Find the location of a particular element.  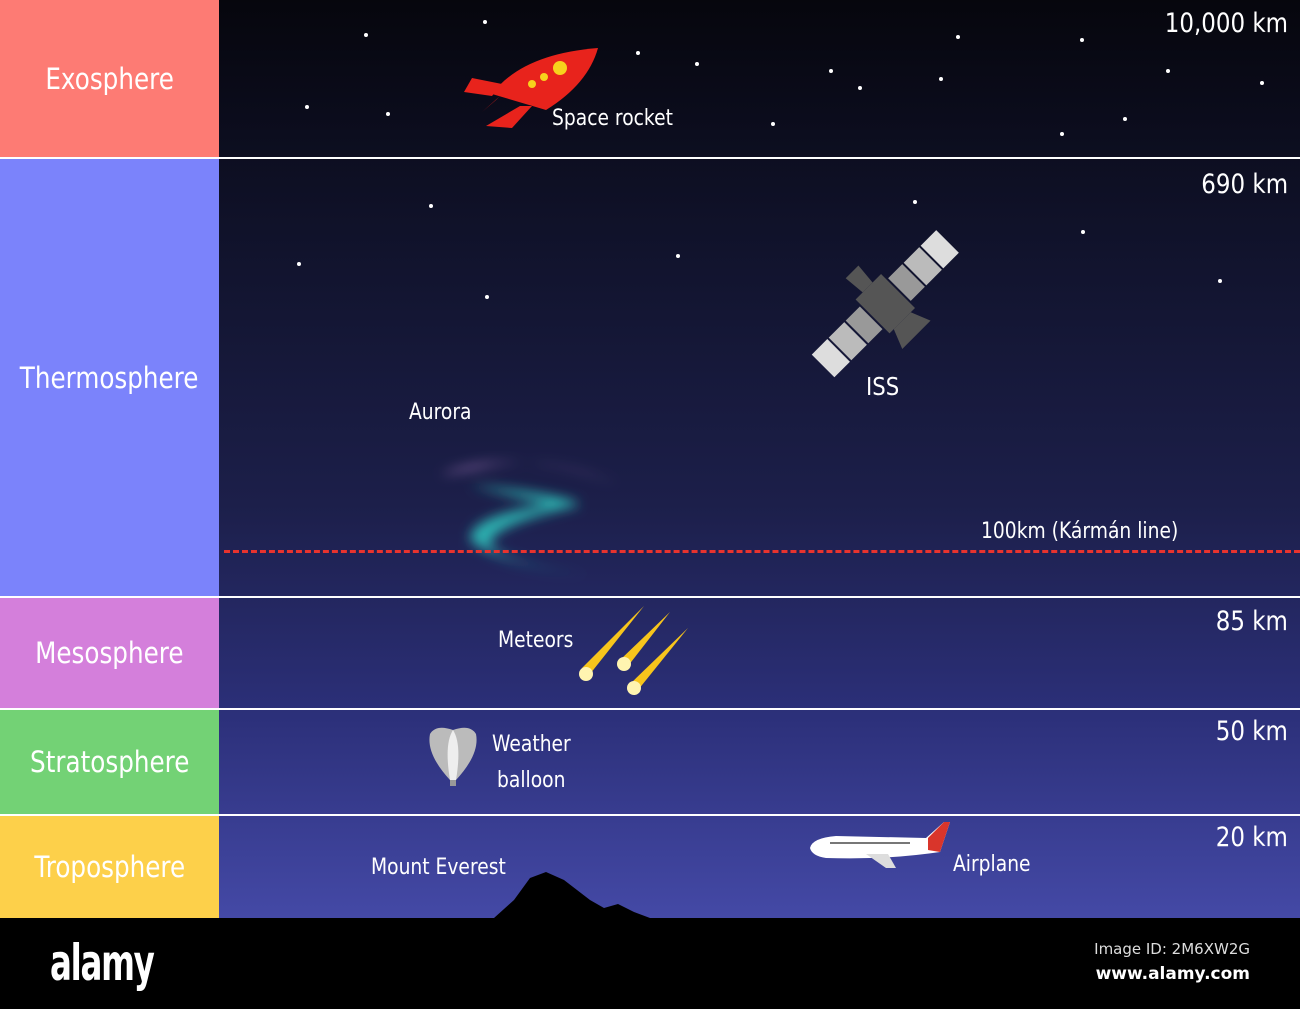

mount-everest-silhouette is located at coordinates (572, 895).